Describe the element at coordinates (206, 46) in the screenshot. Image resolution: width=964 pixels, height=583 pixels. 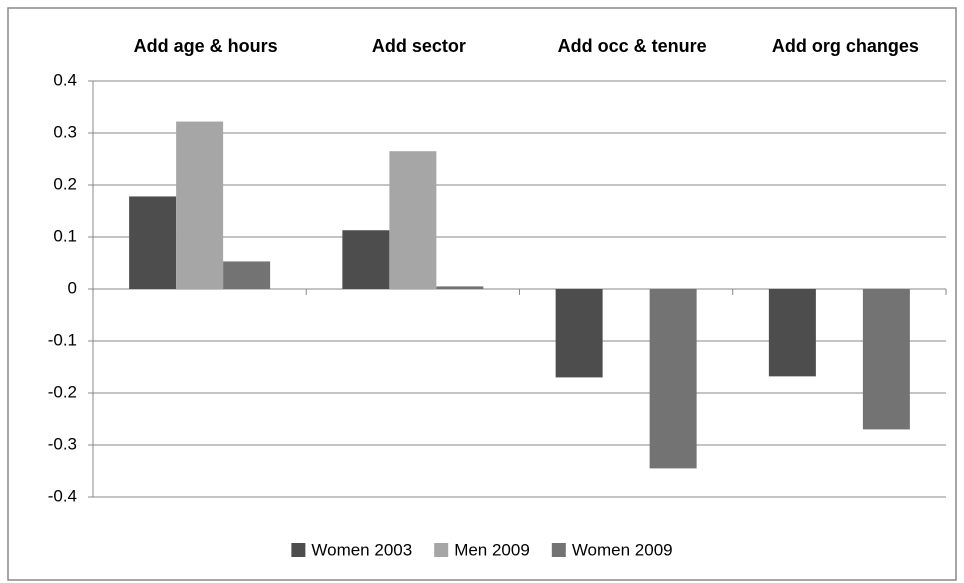
I see `category-label: Add age & hours` at that location.